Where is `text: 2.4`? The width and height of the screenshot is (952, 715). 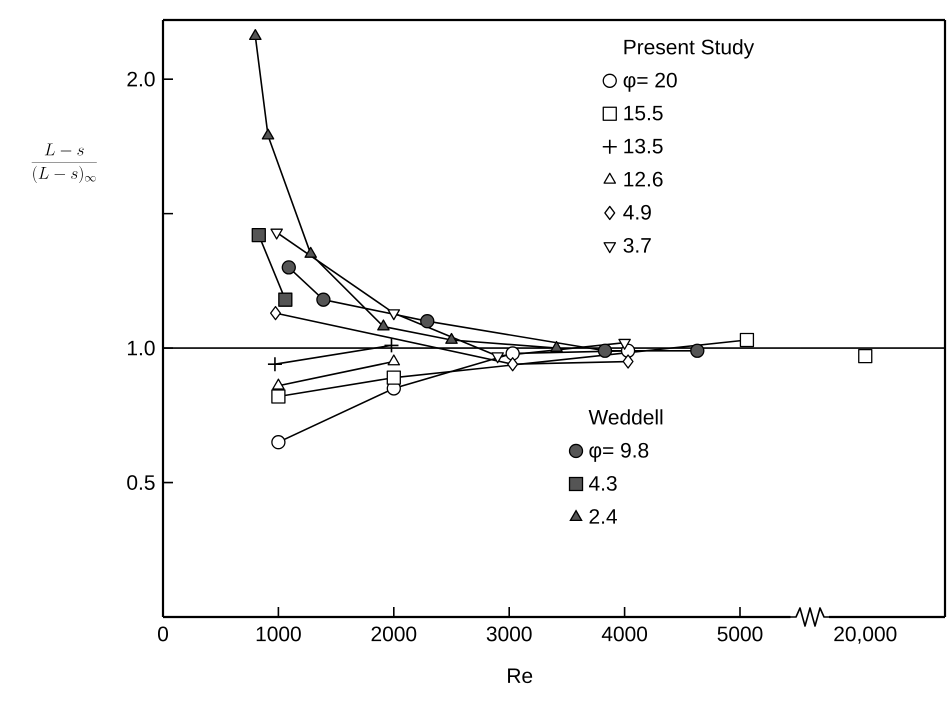
text: 2.4 is located at coordinates (603, 516).